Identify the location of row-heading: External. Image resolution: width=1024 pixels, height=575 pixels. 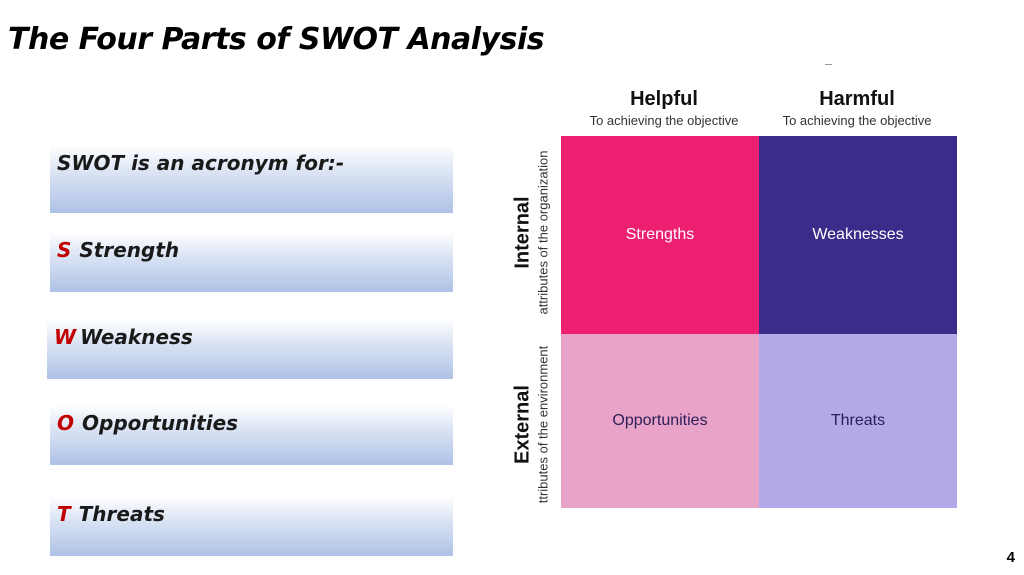
(522, 424).